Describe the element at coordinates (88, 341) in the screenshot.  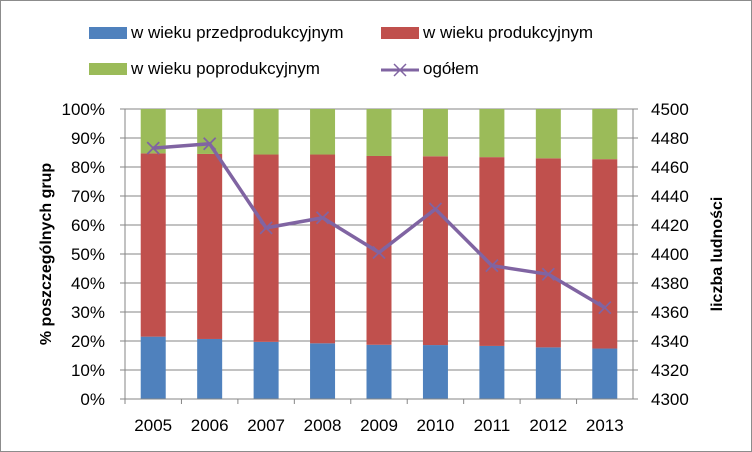
I see `y-left-tick-label: 20%` at that location.